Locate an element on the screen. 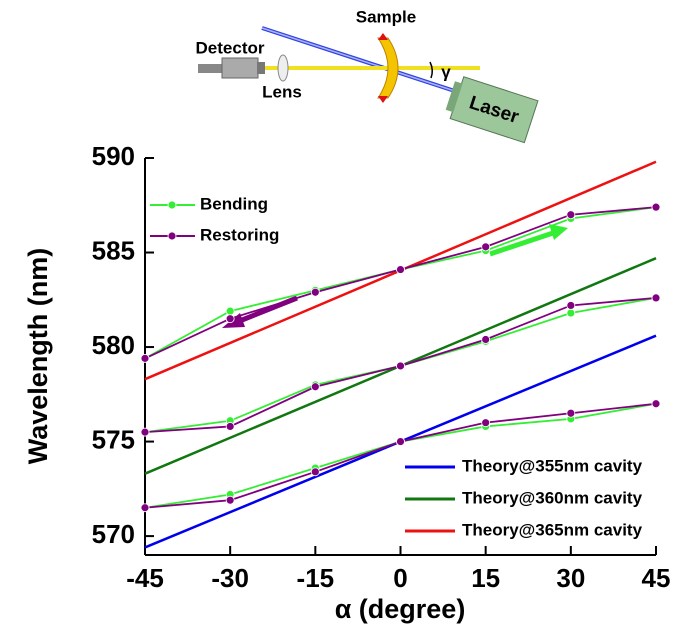 The height and width of the screenshot is (630, 674). y-tick-label: 570 is located at coordinates (113, 534).